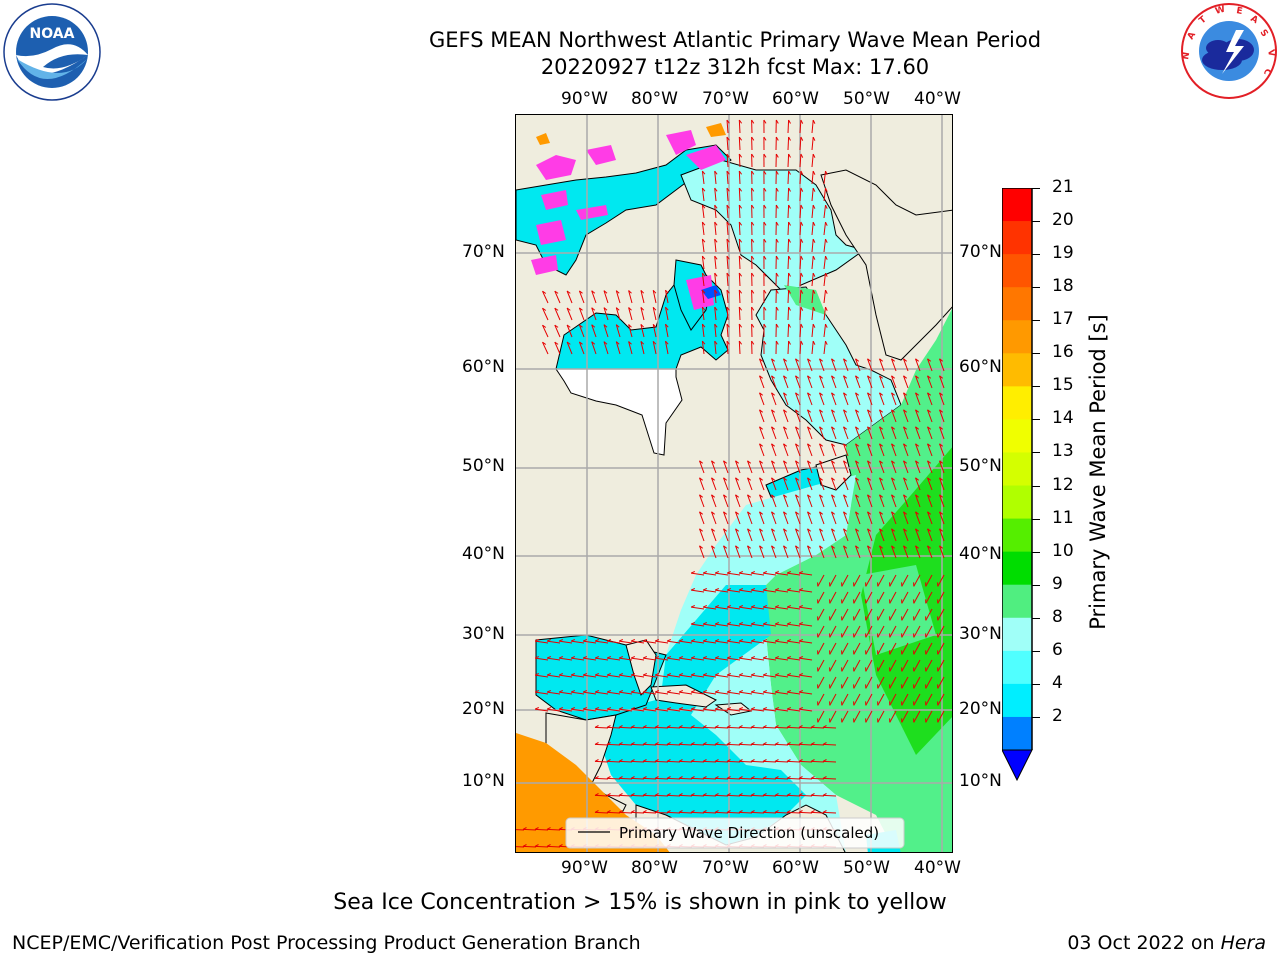  Describe the element at coordinates (980, 466) in the screenshot. I see `lat-label: 50°N` at that location.